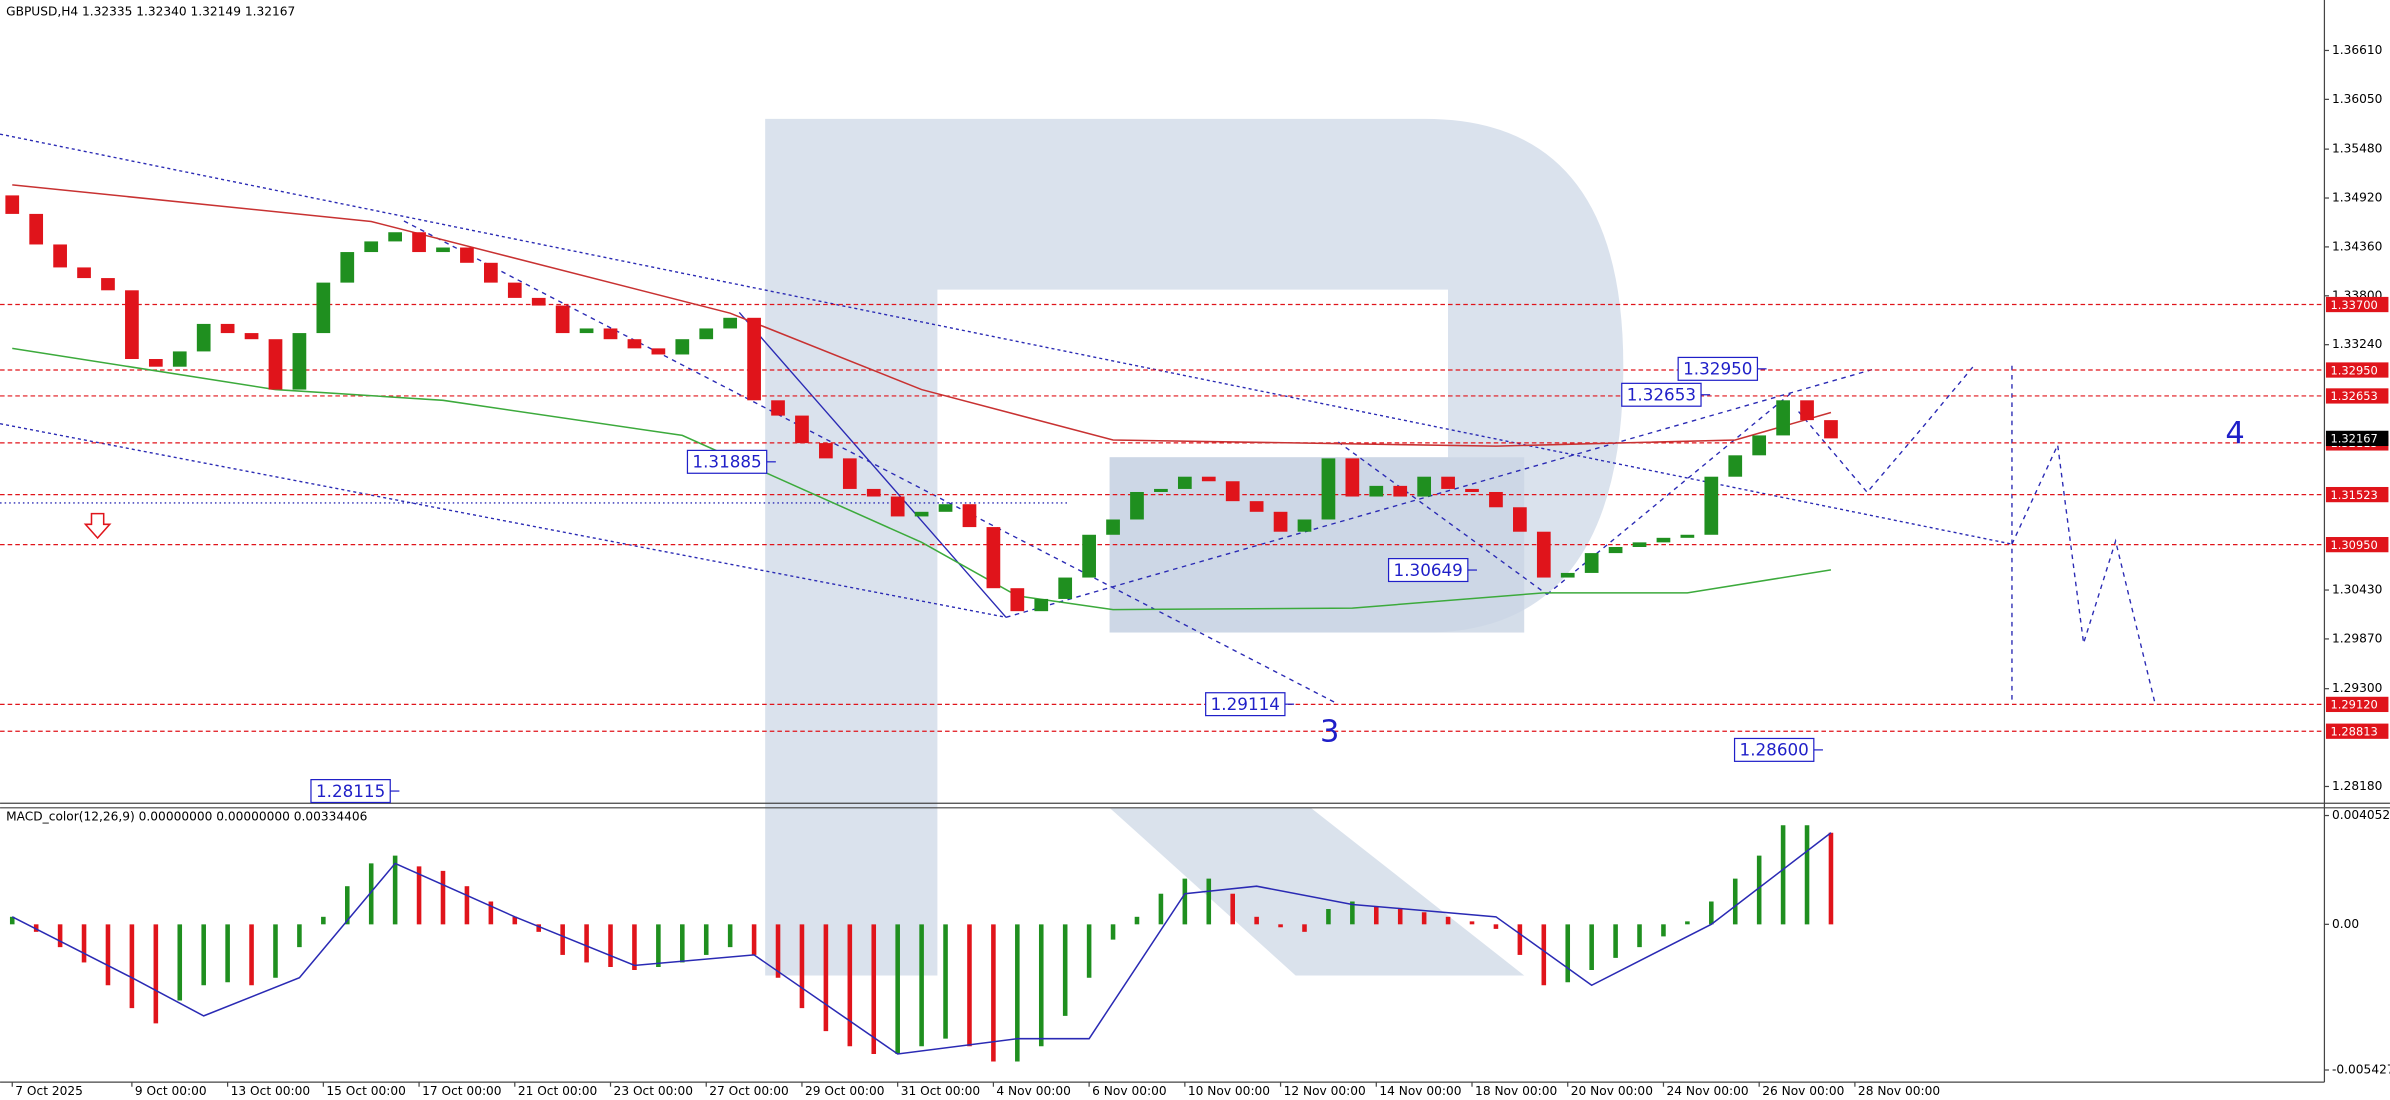 The width and height of the screenshot is (2390, 1100). What do you see at coordinates (2357, 344) in the screenshot?
I see `y-tick-label: 1.33240` at bounding box center [2357, 344].